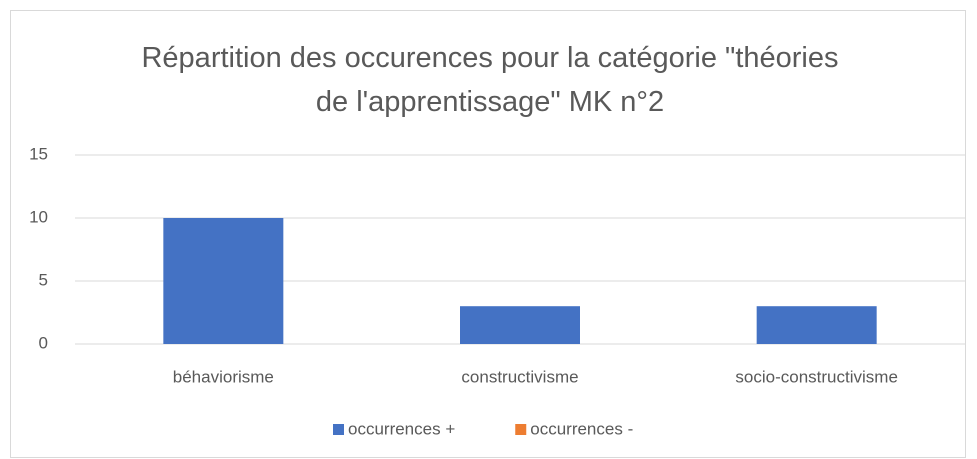 The image size is (977, 459). I want to click on x-tick-label: béhaviorisme, so click(223, 376).